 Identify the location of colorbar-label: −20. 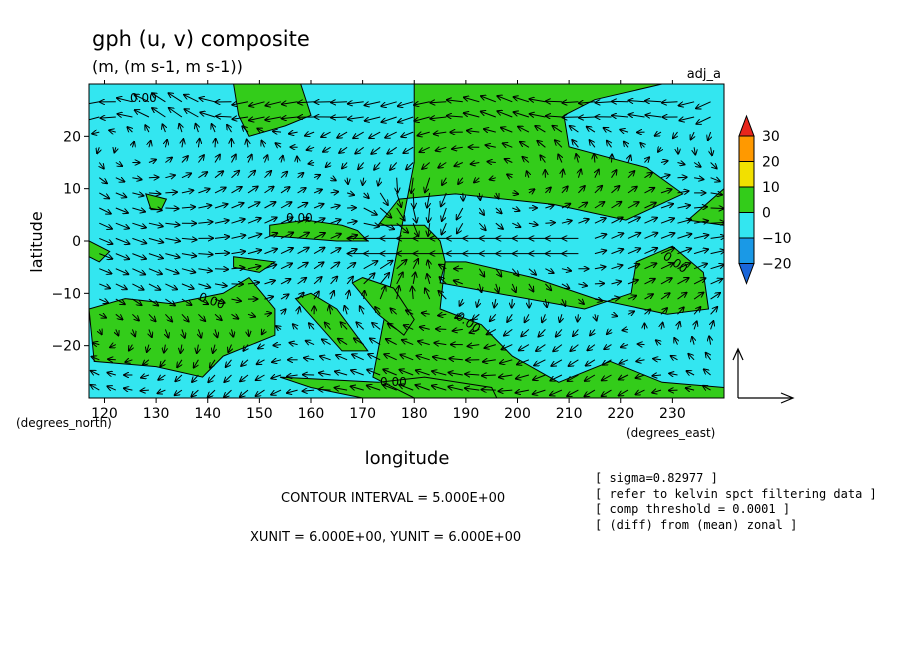
(777, 265).